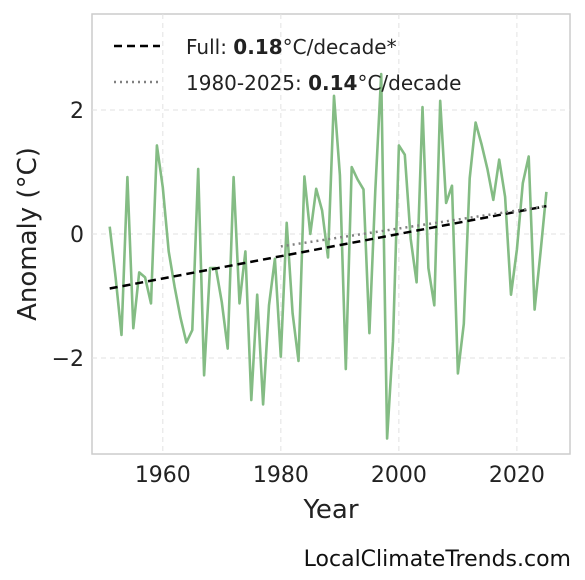 The height and width of the screenshot is (580, 585). I want to click on trend-1980-2025-line, so click(413, 226).